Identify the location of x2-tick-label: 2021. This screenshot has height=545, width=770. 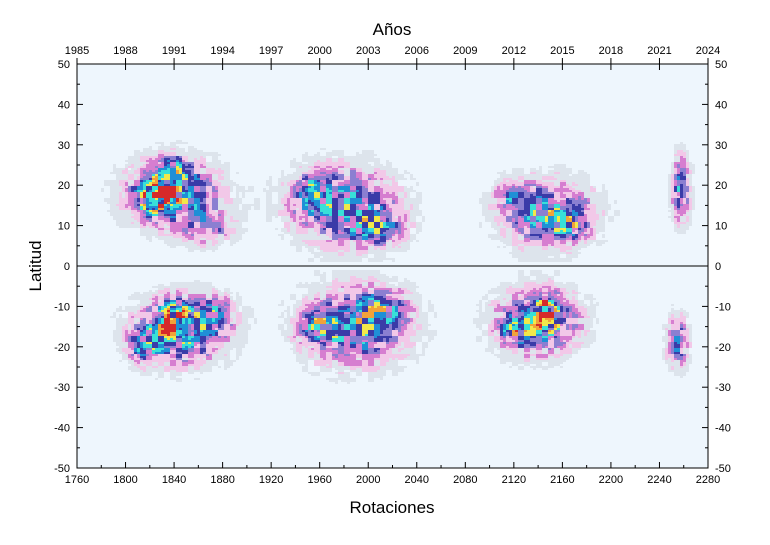
(659, 51).